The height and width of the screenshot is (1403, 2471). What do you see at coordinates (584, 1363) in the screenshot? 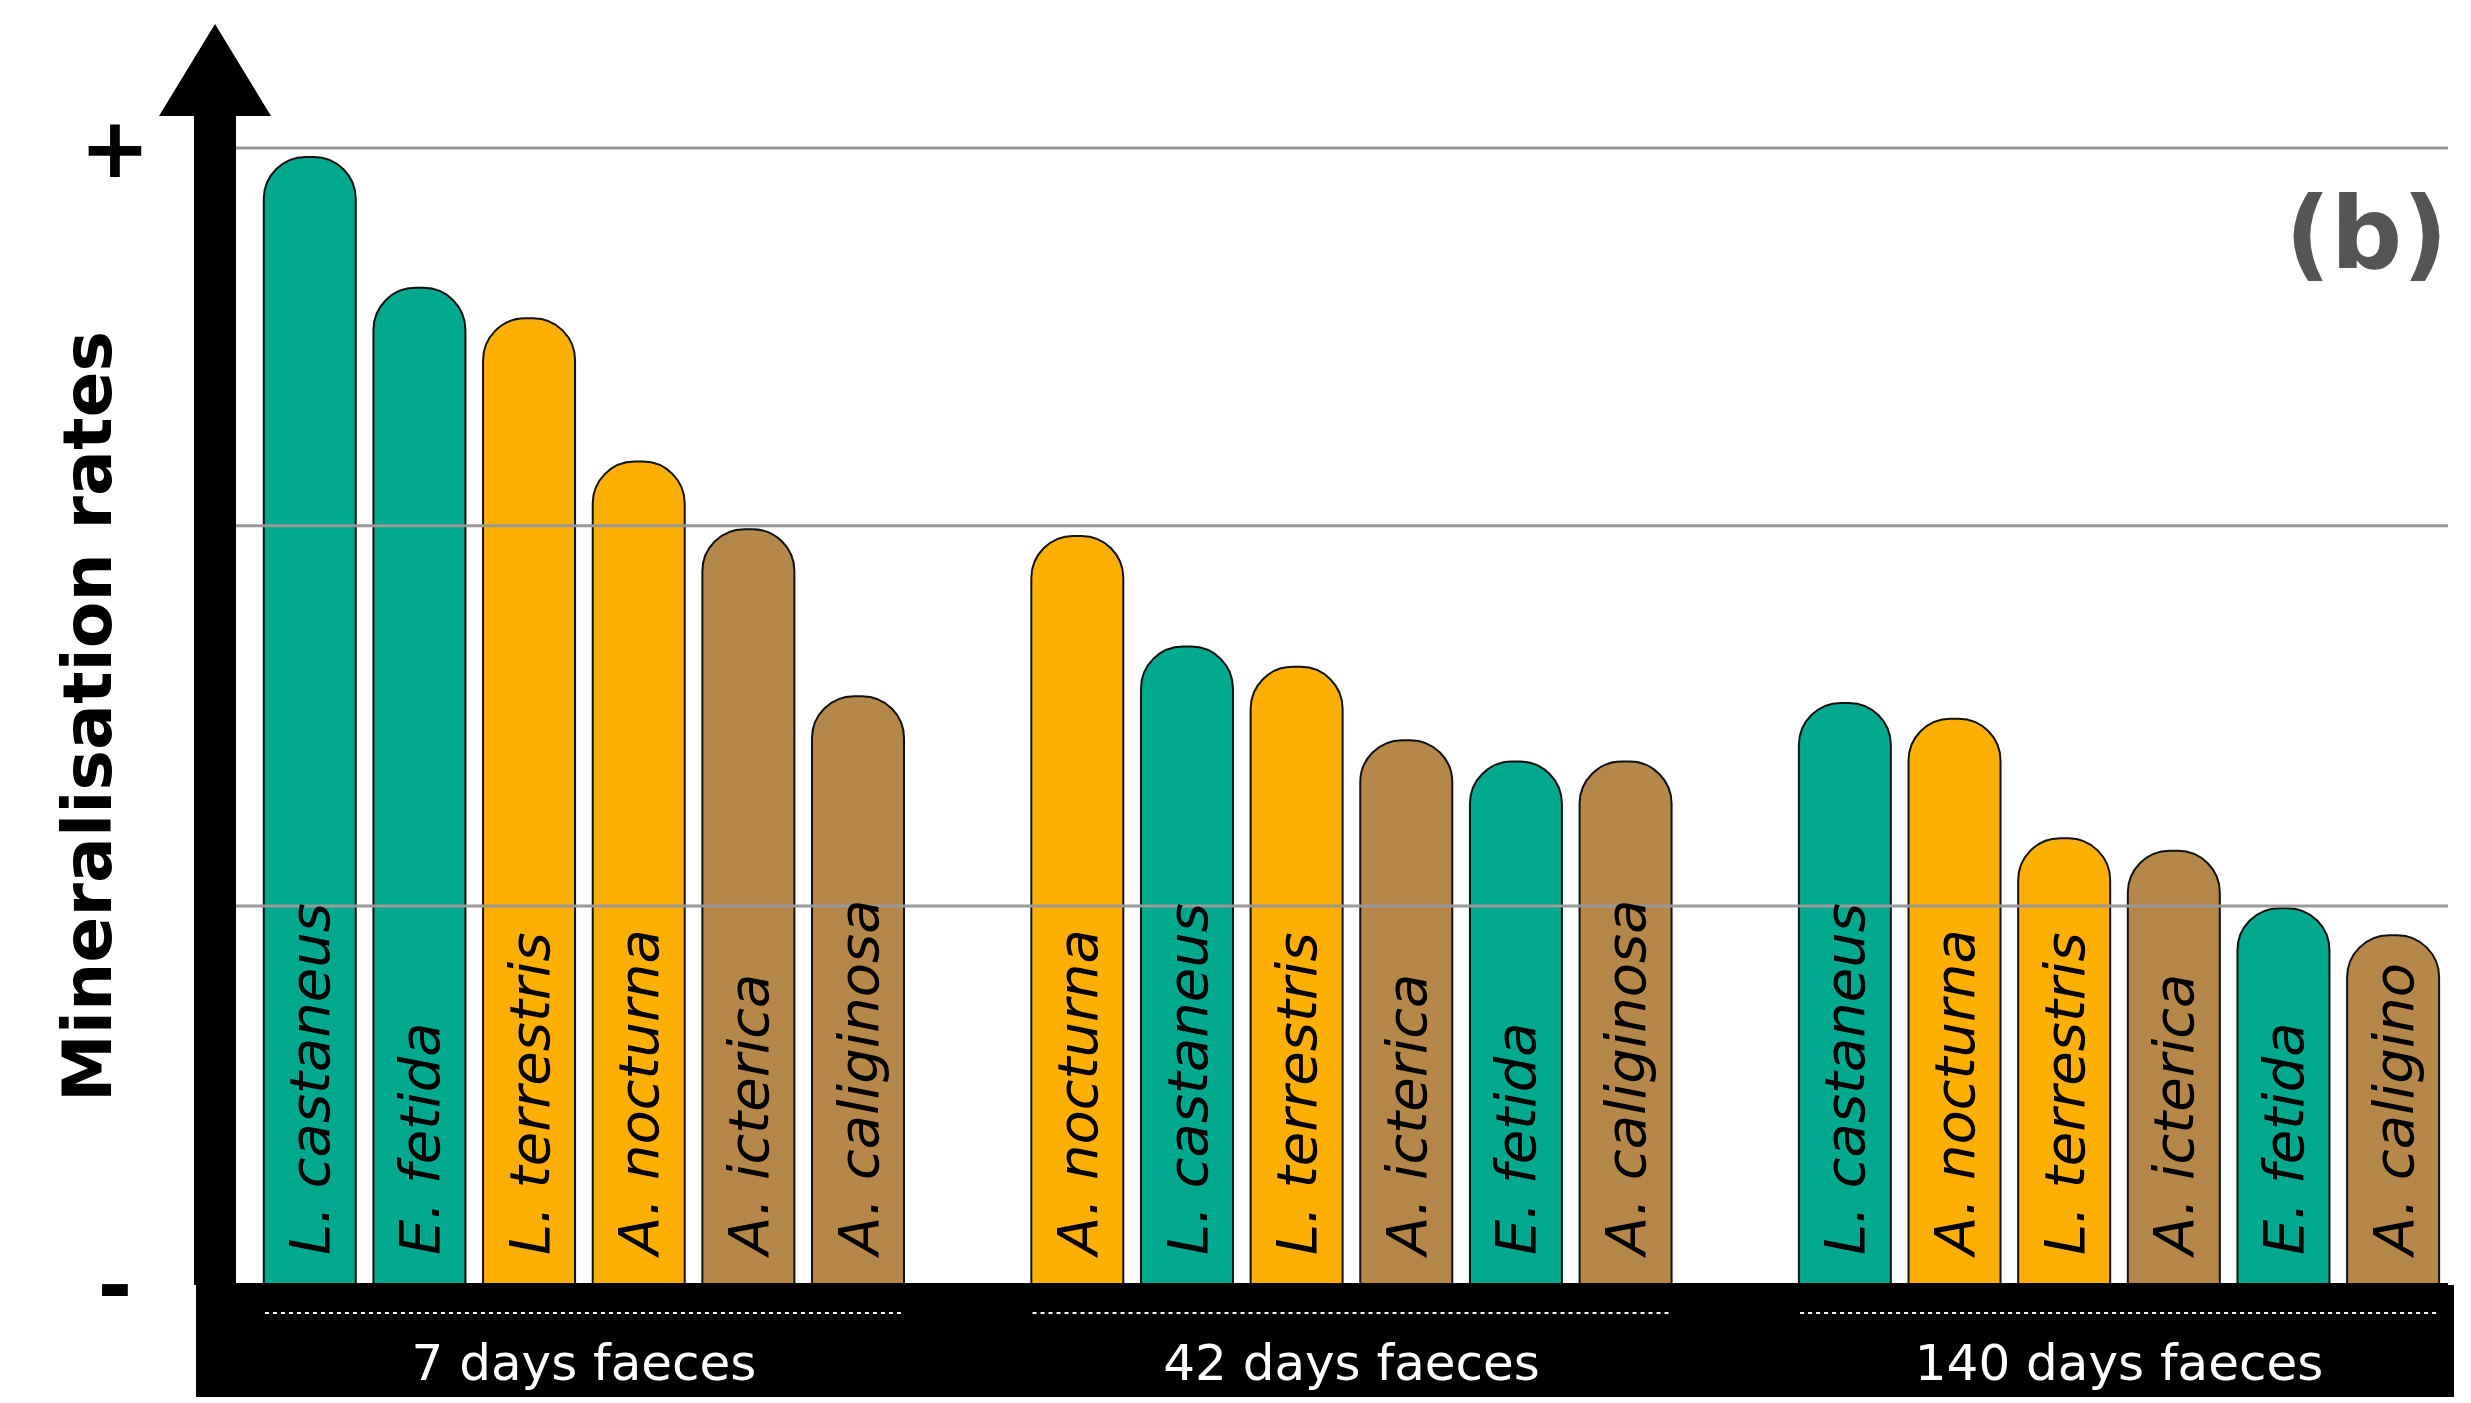
I see `text: 7 days faeces` at bounding box center [584, 1363].